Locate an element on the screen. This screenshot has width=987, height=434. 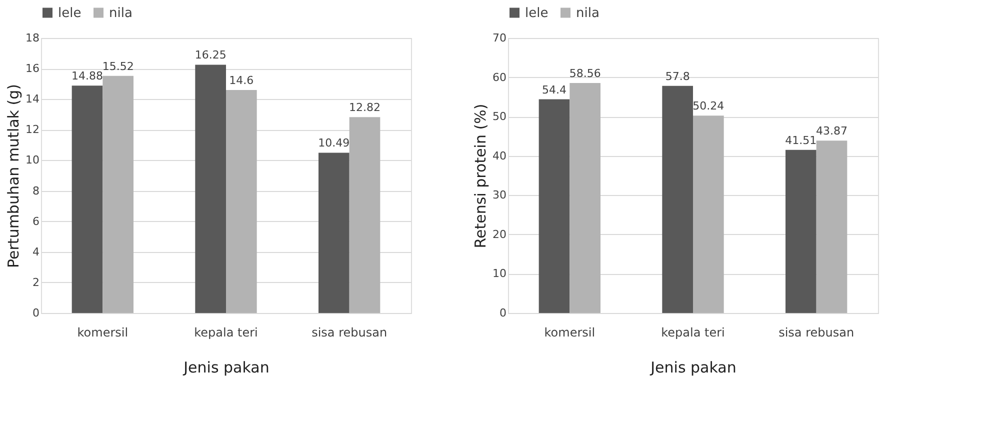
y-tick-label: 30 is located at coordinates (499, 195).